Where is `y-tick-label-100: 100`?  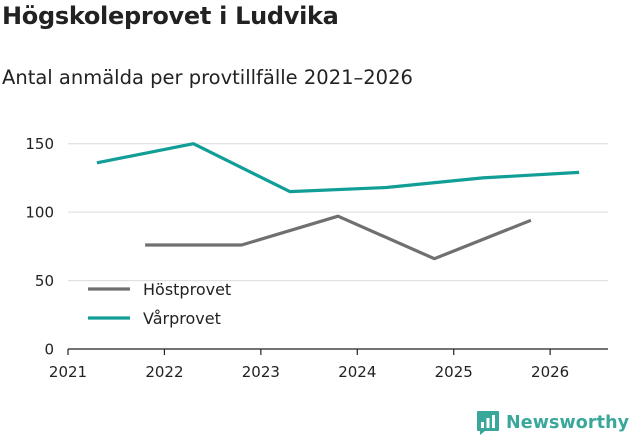
y-tick-label-100: 100 is located at coordinates (39, 213).